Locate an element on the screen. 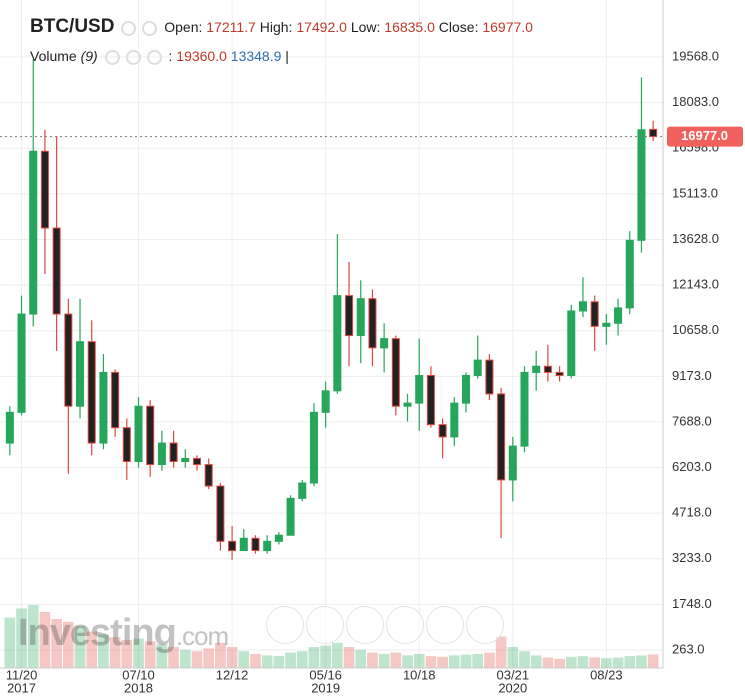 The image size is (745, 696). x-year-label: 2020 is located at coordinates (512, 687).